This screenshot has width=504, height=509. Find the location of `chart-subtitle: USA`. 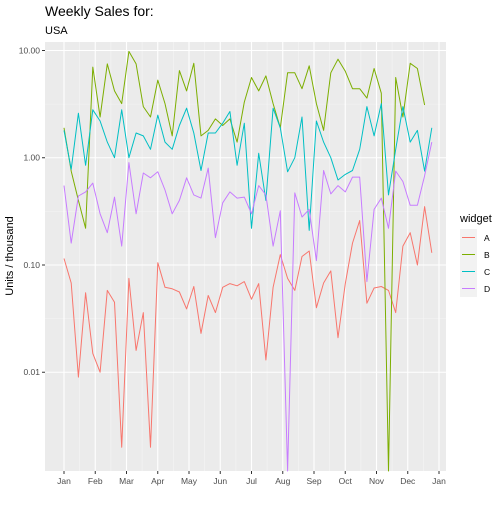

chart-subtitle: USA is located at coordinates (56, 31).